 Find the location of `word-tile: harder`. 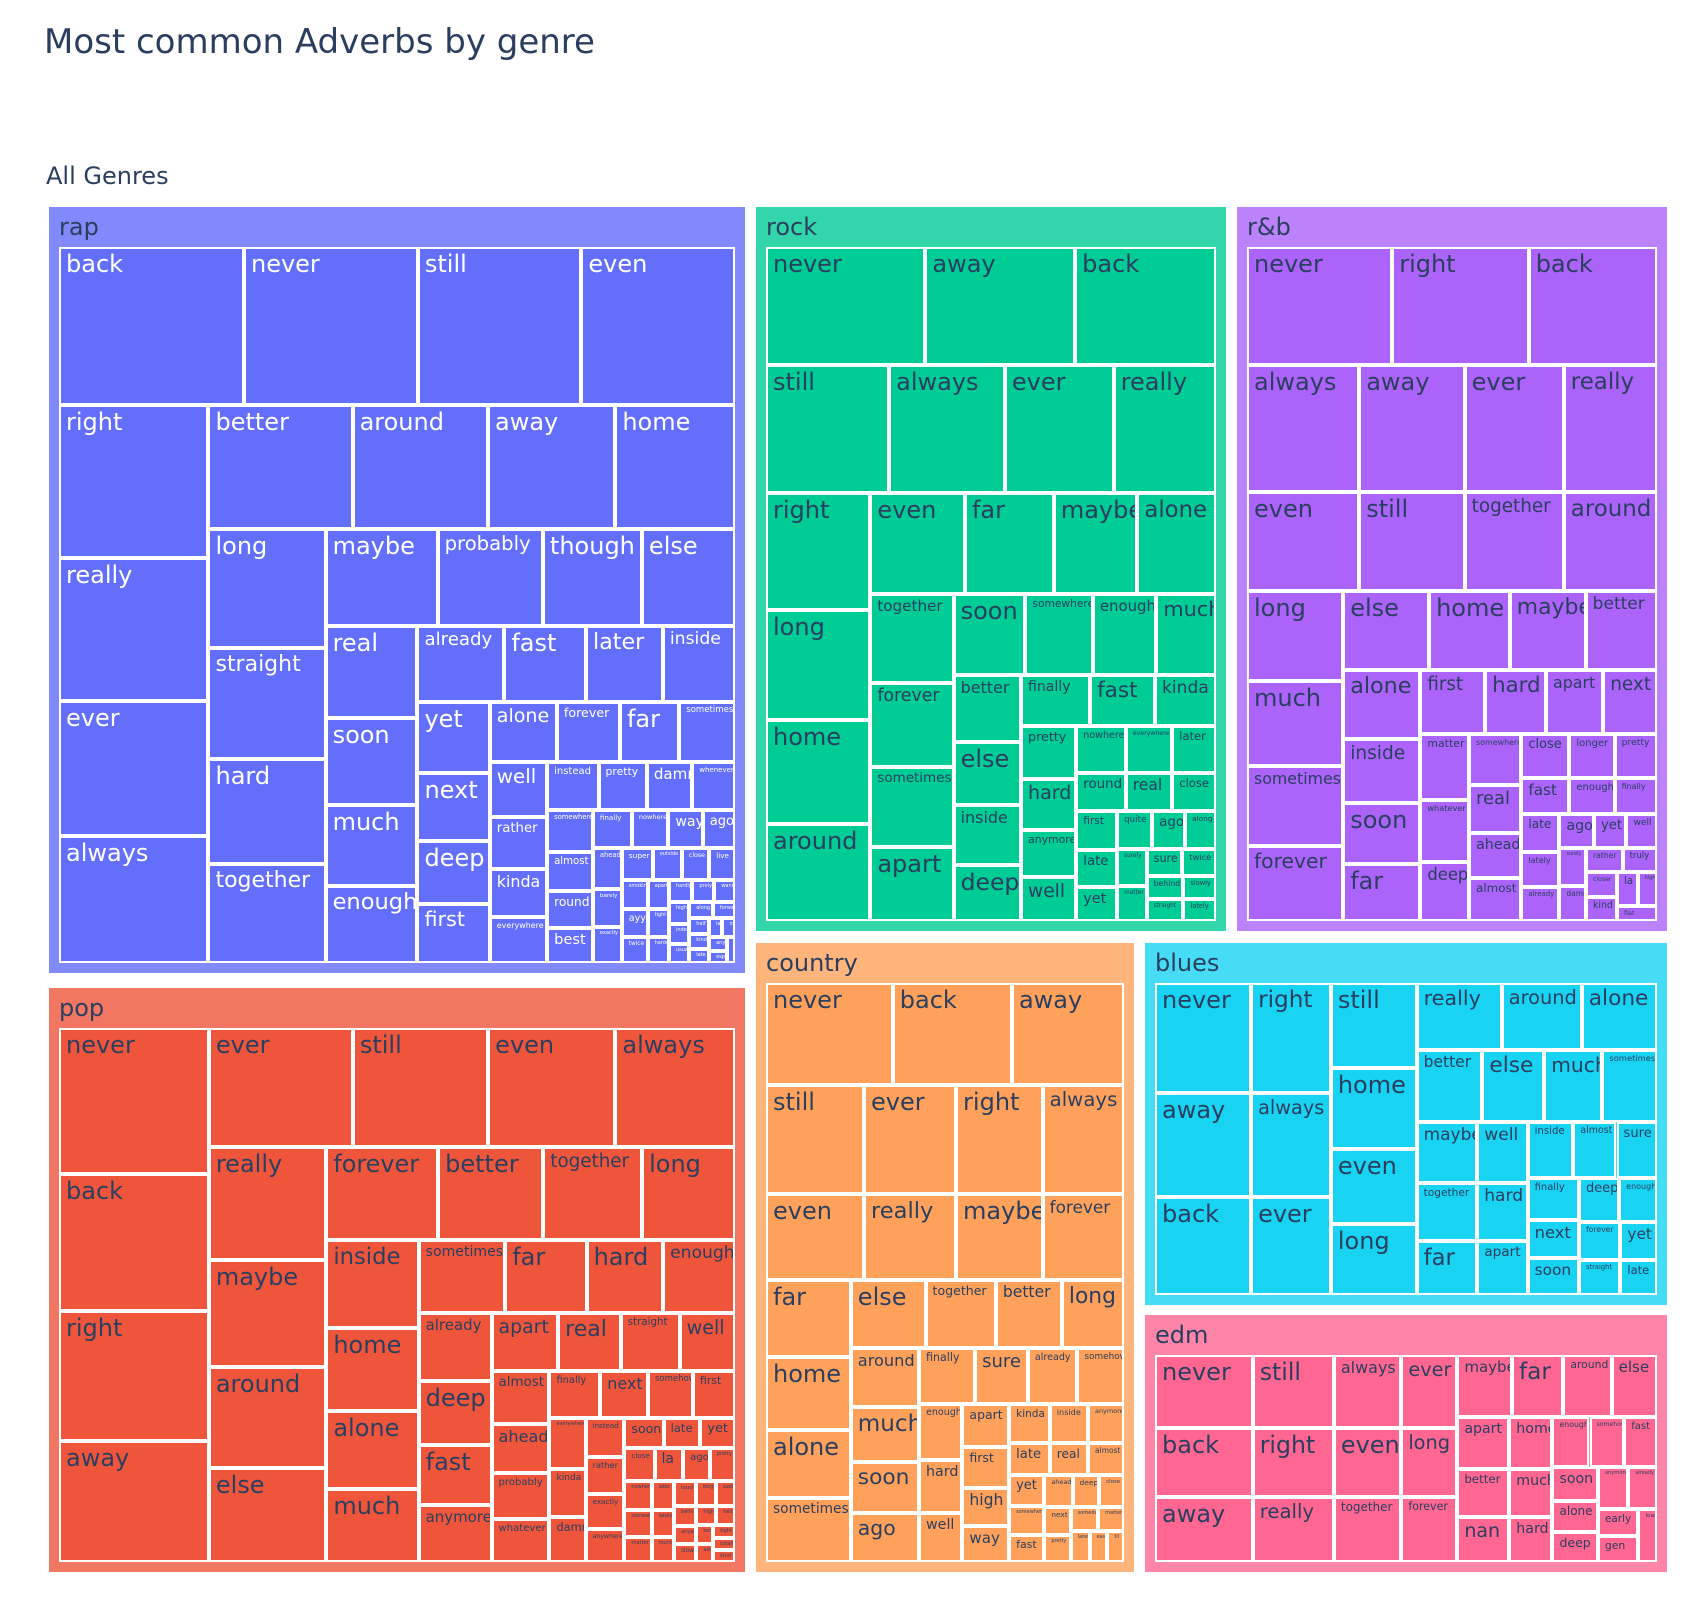

word-tile: harder is located at coordinates (658, 949).